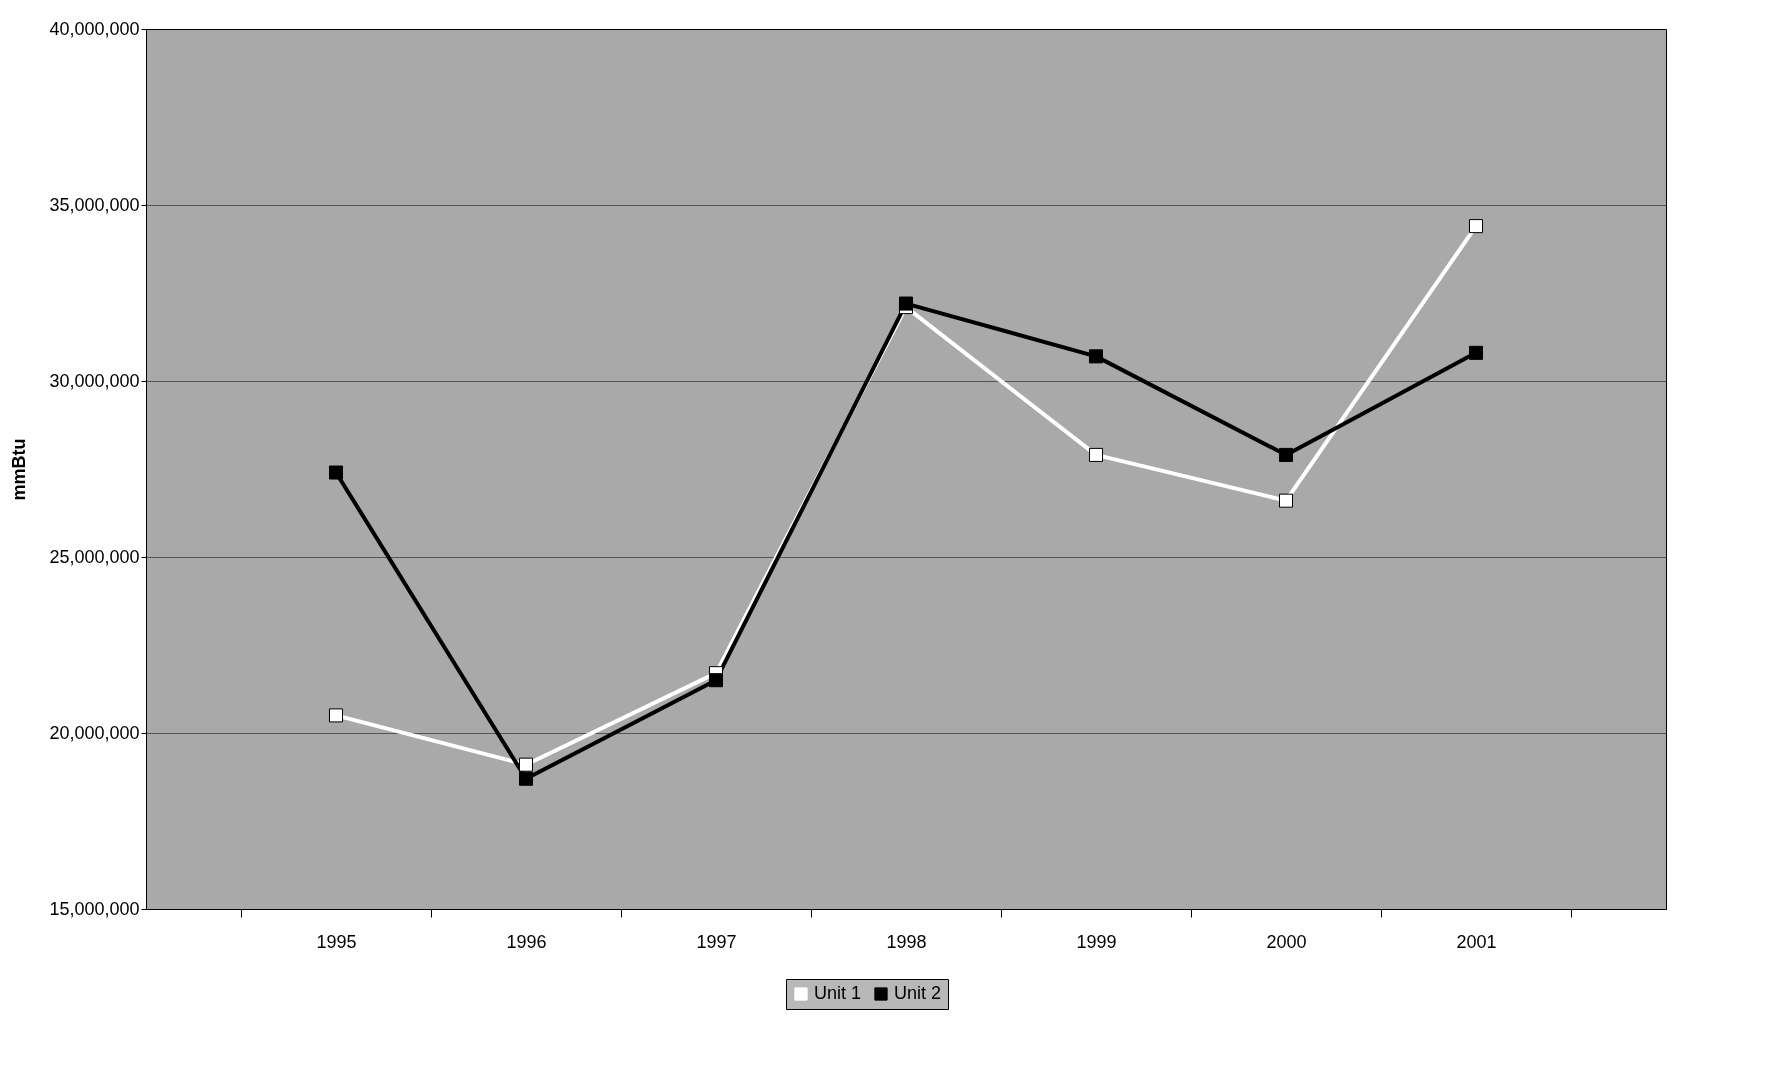  What do you see at coordinates (94, 732) in the screenshot?
I see `y-tick-label: 20,000,000` at bounding box center [94, 732].